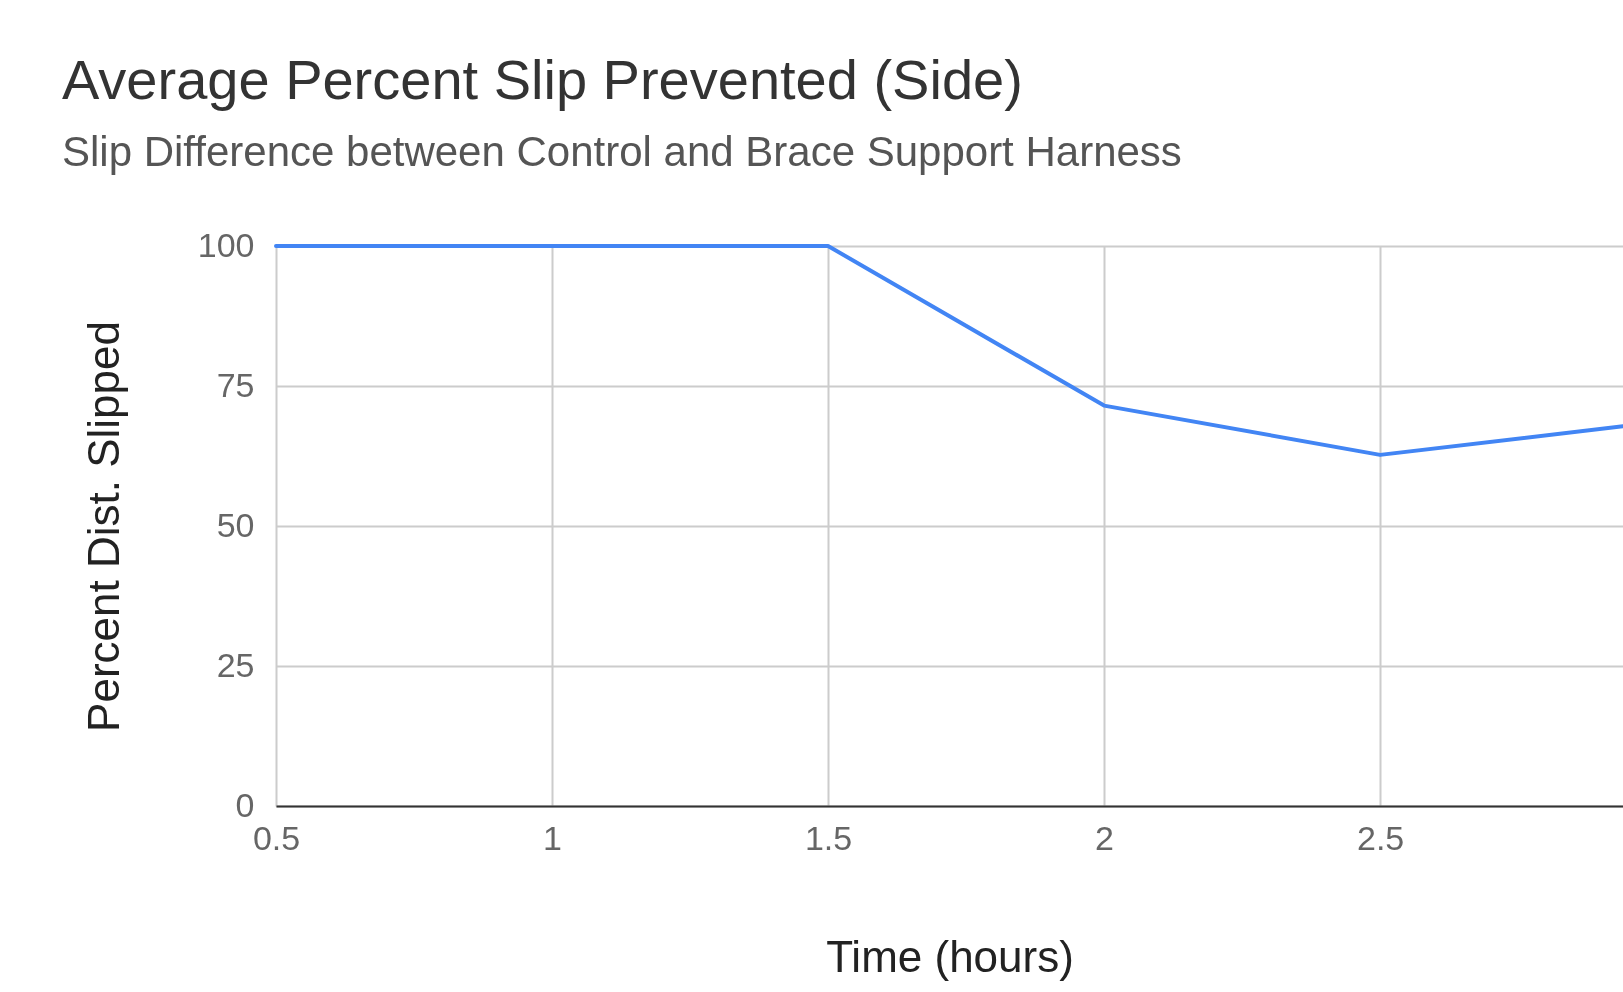  I want to click on y-tick-label: 25, so click(235, 664).